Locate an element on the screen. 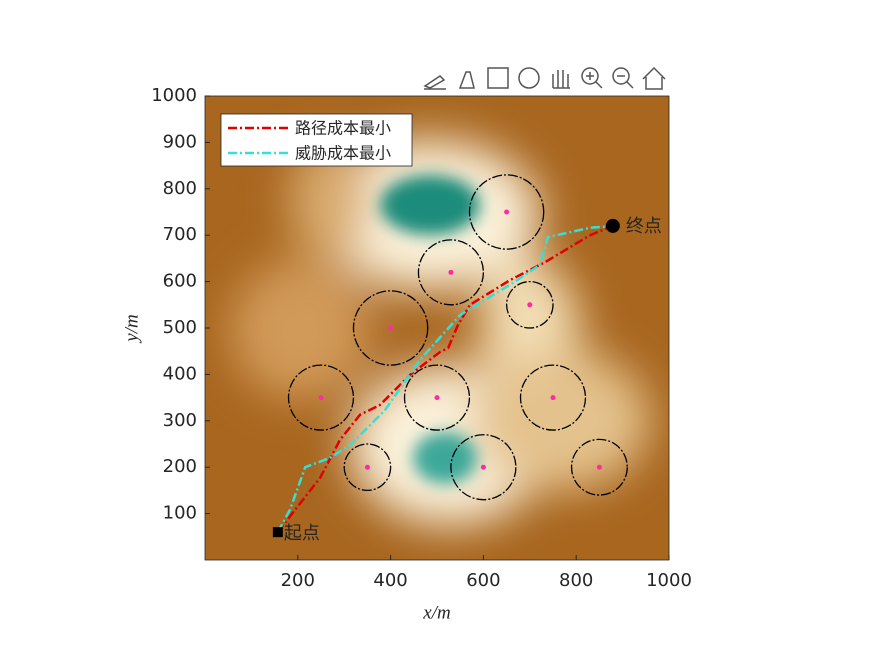 The width and height of the screenshot is (875, 660). y-tick-label: 200 is located at coordinates (180, 466).